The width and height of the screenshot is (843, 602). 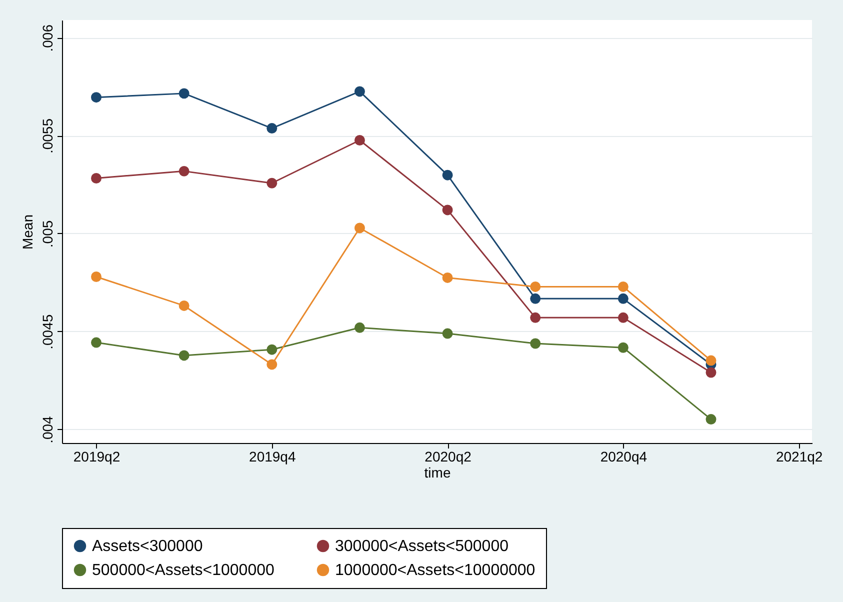 What do you see at coordinates (422, 546) in the screenshot?
I see `legend-label: 300000<Assets<500000` at bounding box center [422, 546].